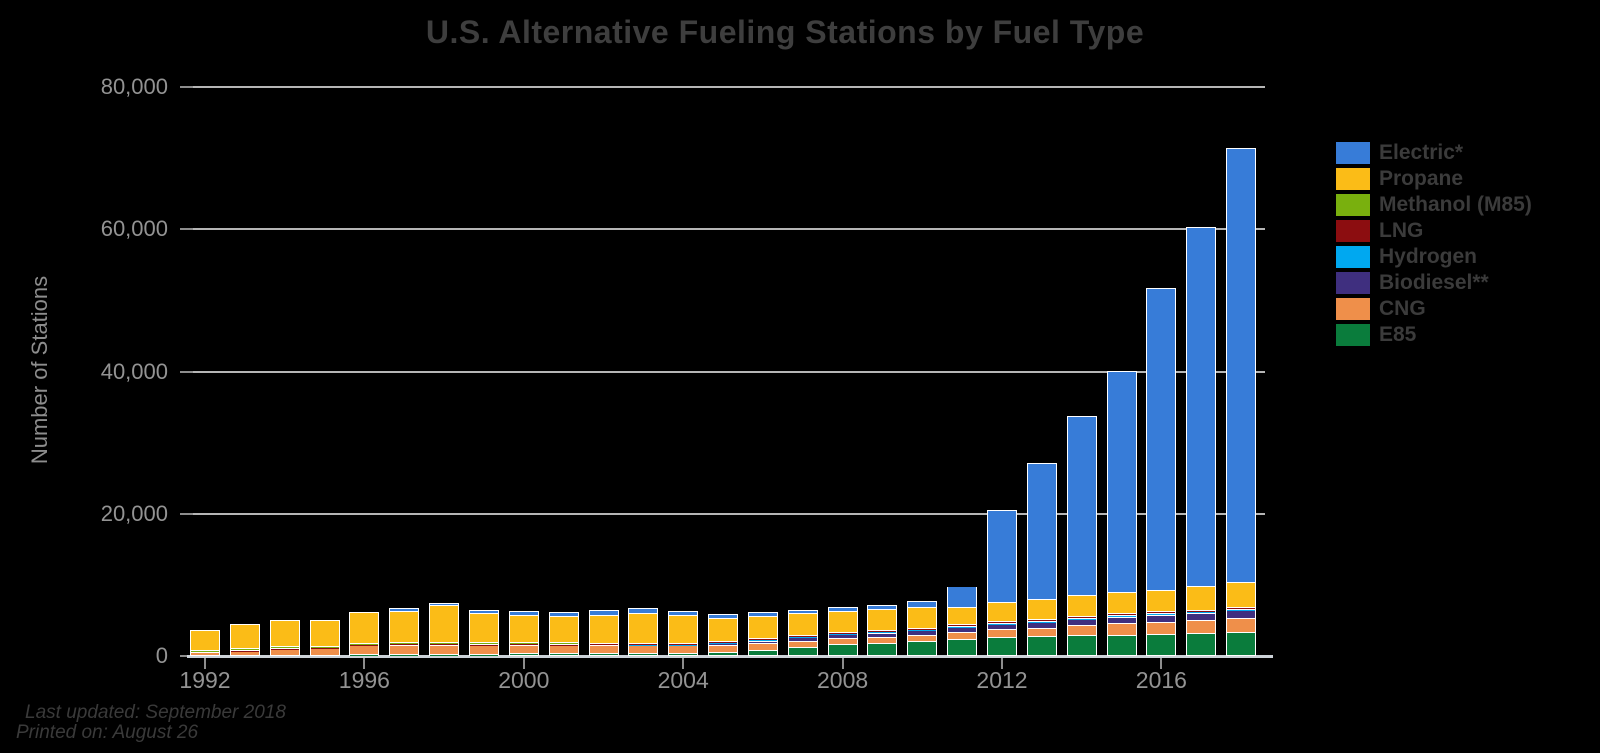 This screenshot has height=753, width=1600. What do you see at coordinates (364, 628) in the screenshot?
I see `bar-segment-1996-propane` at bounding box center [364, 628].